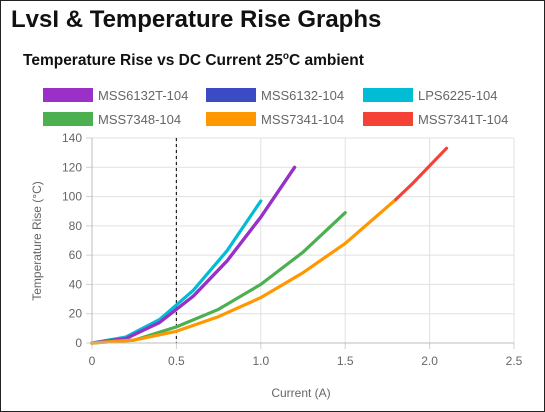 Image resolution: width=545 pixels, height=412 pixels. I want to click on y-axis-label: Temperature Rise (°C), so click(37, 241).